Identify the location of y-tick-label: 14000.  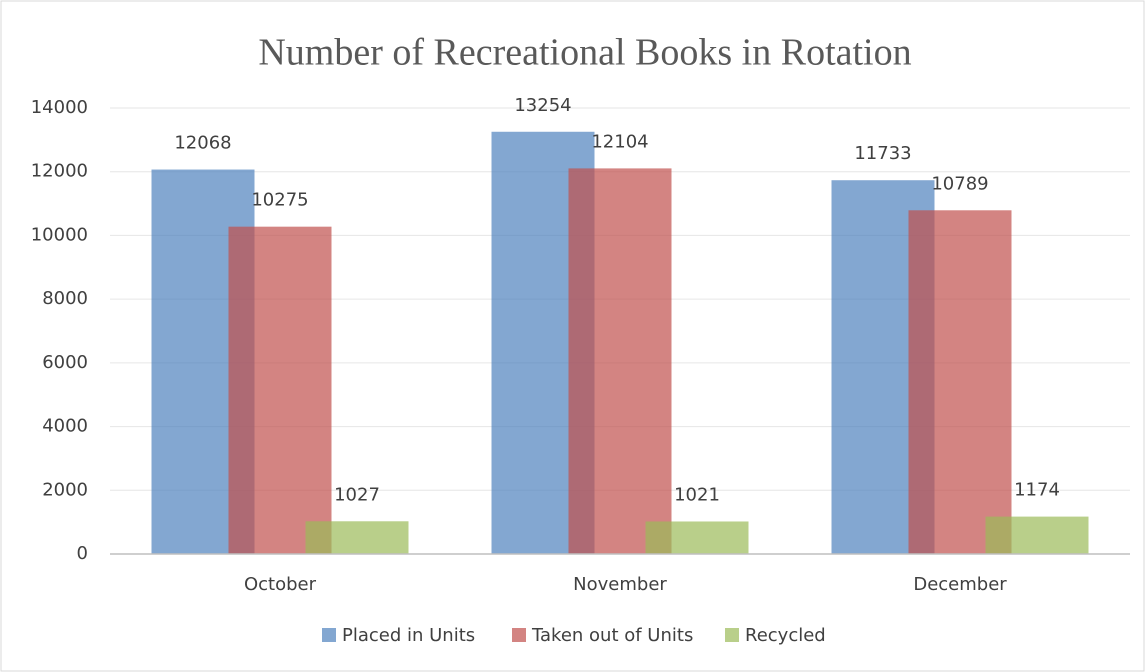
(59, 107).